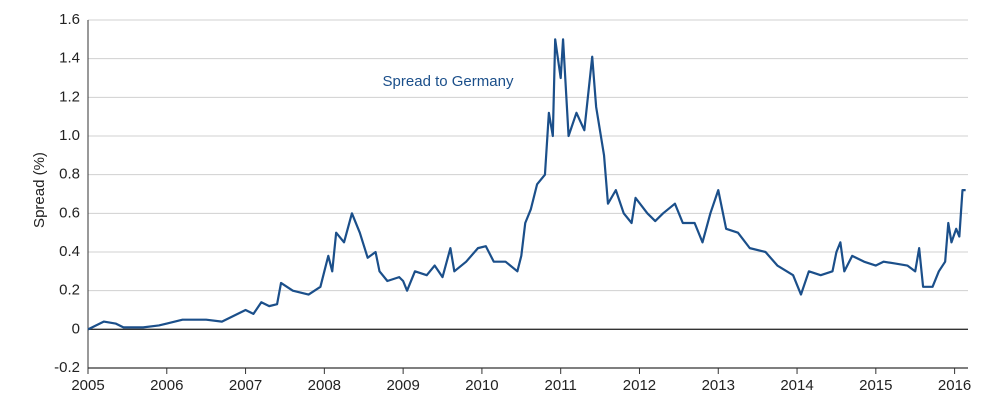 This screenshot has height=411, width=1000. I want to click on x-tick-label: 2016, so click(954, 385).